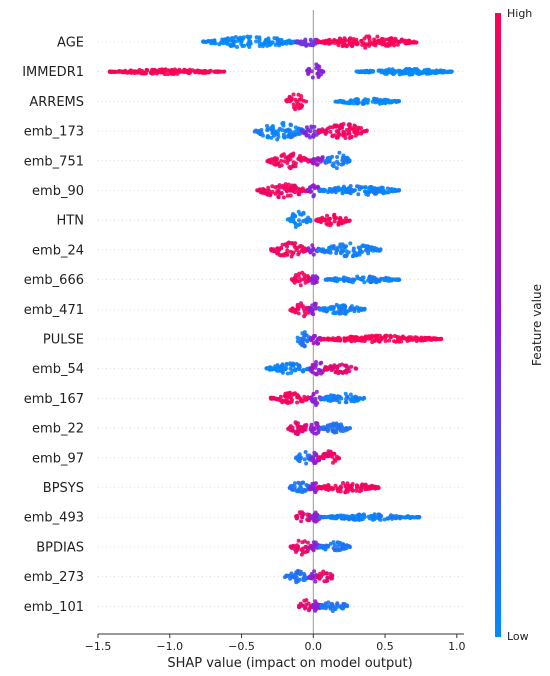  Describe the element at coordinates (54, 280) in the screenshot. I see `feature-label: emb_666` at that location.